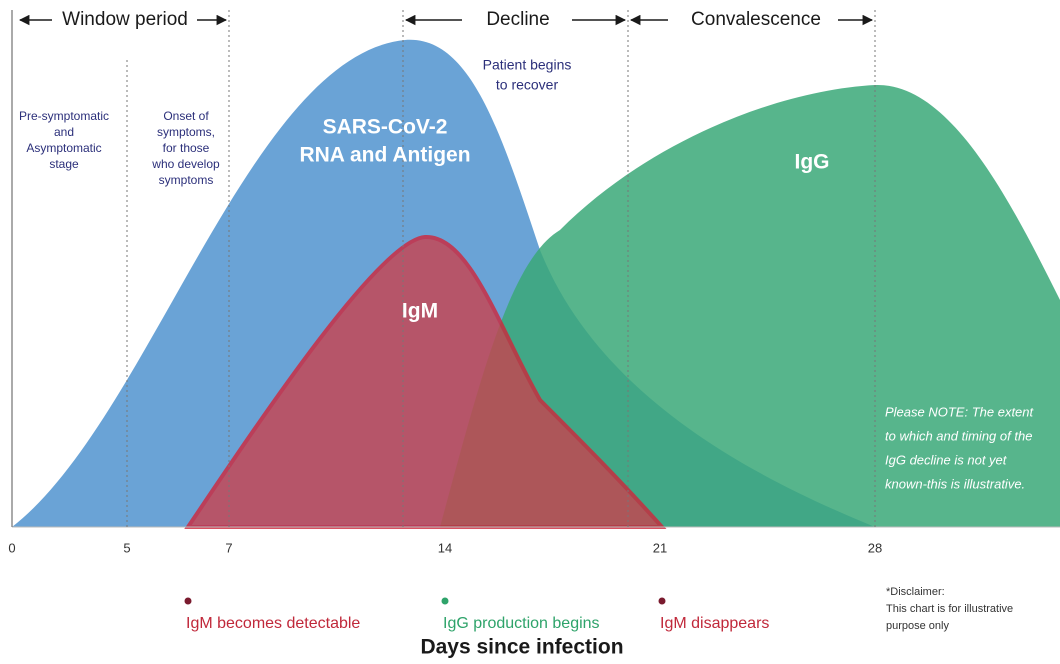  Describe the element at coordinates (11, 547) in the screenshot. I see `x-tick-label: 0` at that location.